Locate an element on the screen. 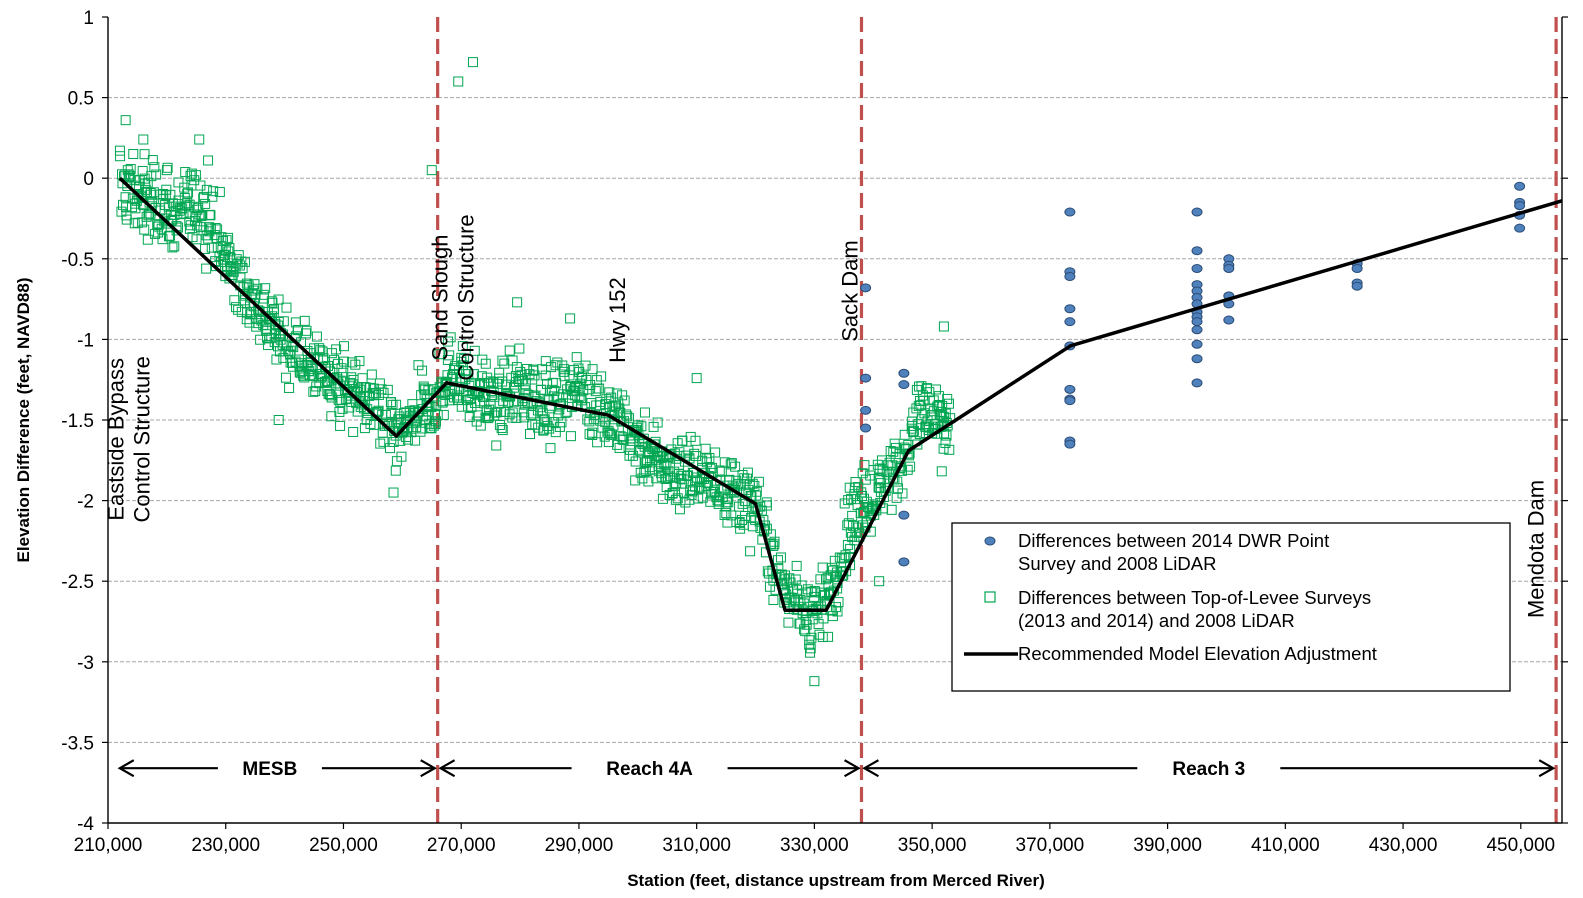 The image size is (1583, 898). reach-arrow-head-left is located at coordinates (126, 768).